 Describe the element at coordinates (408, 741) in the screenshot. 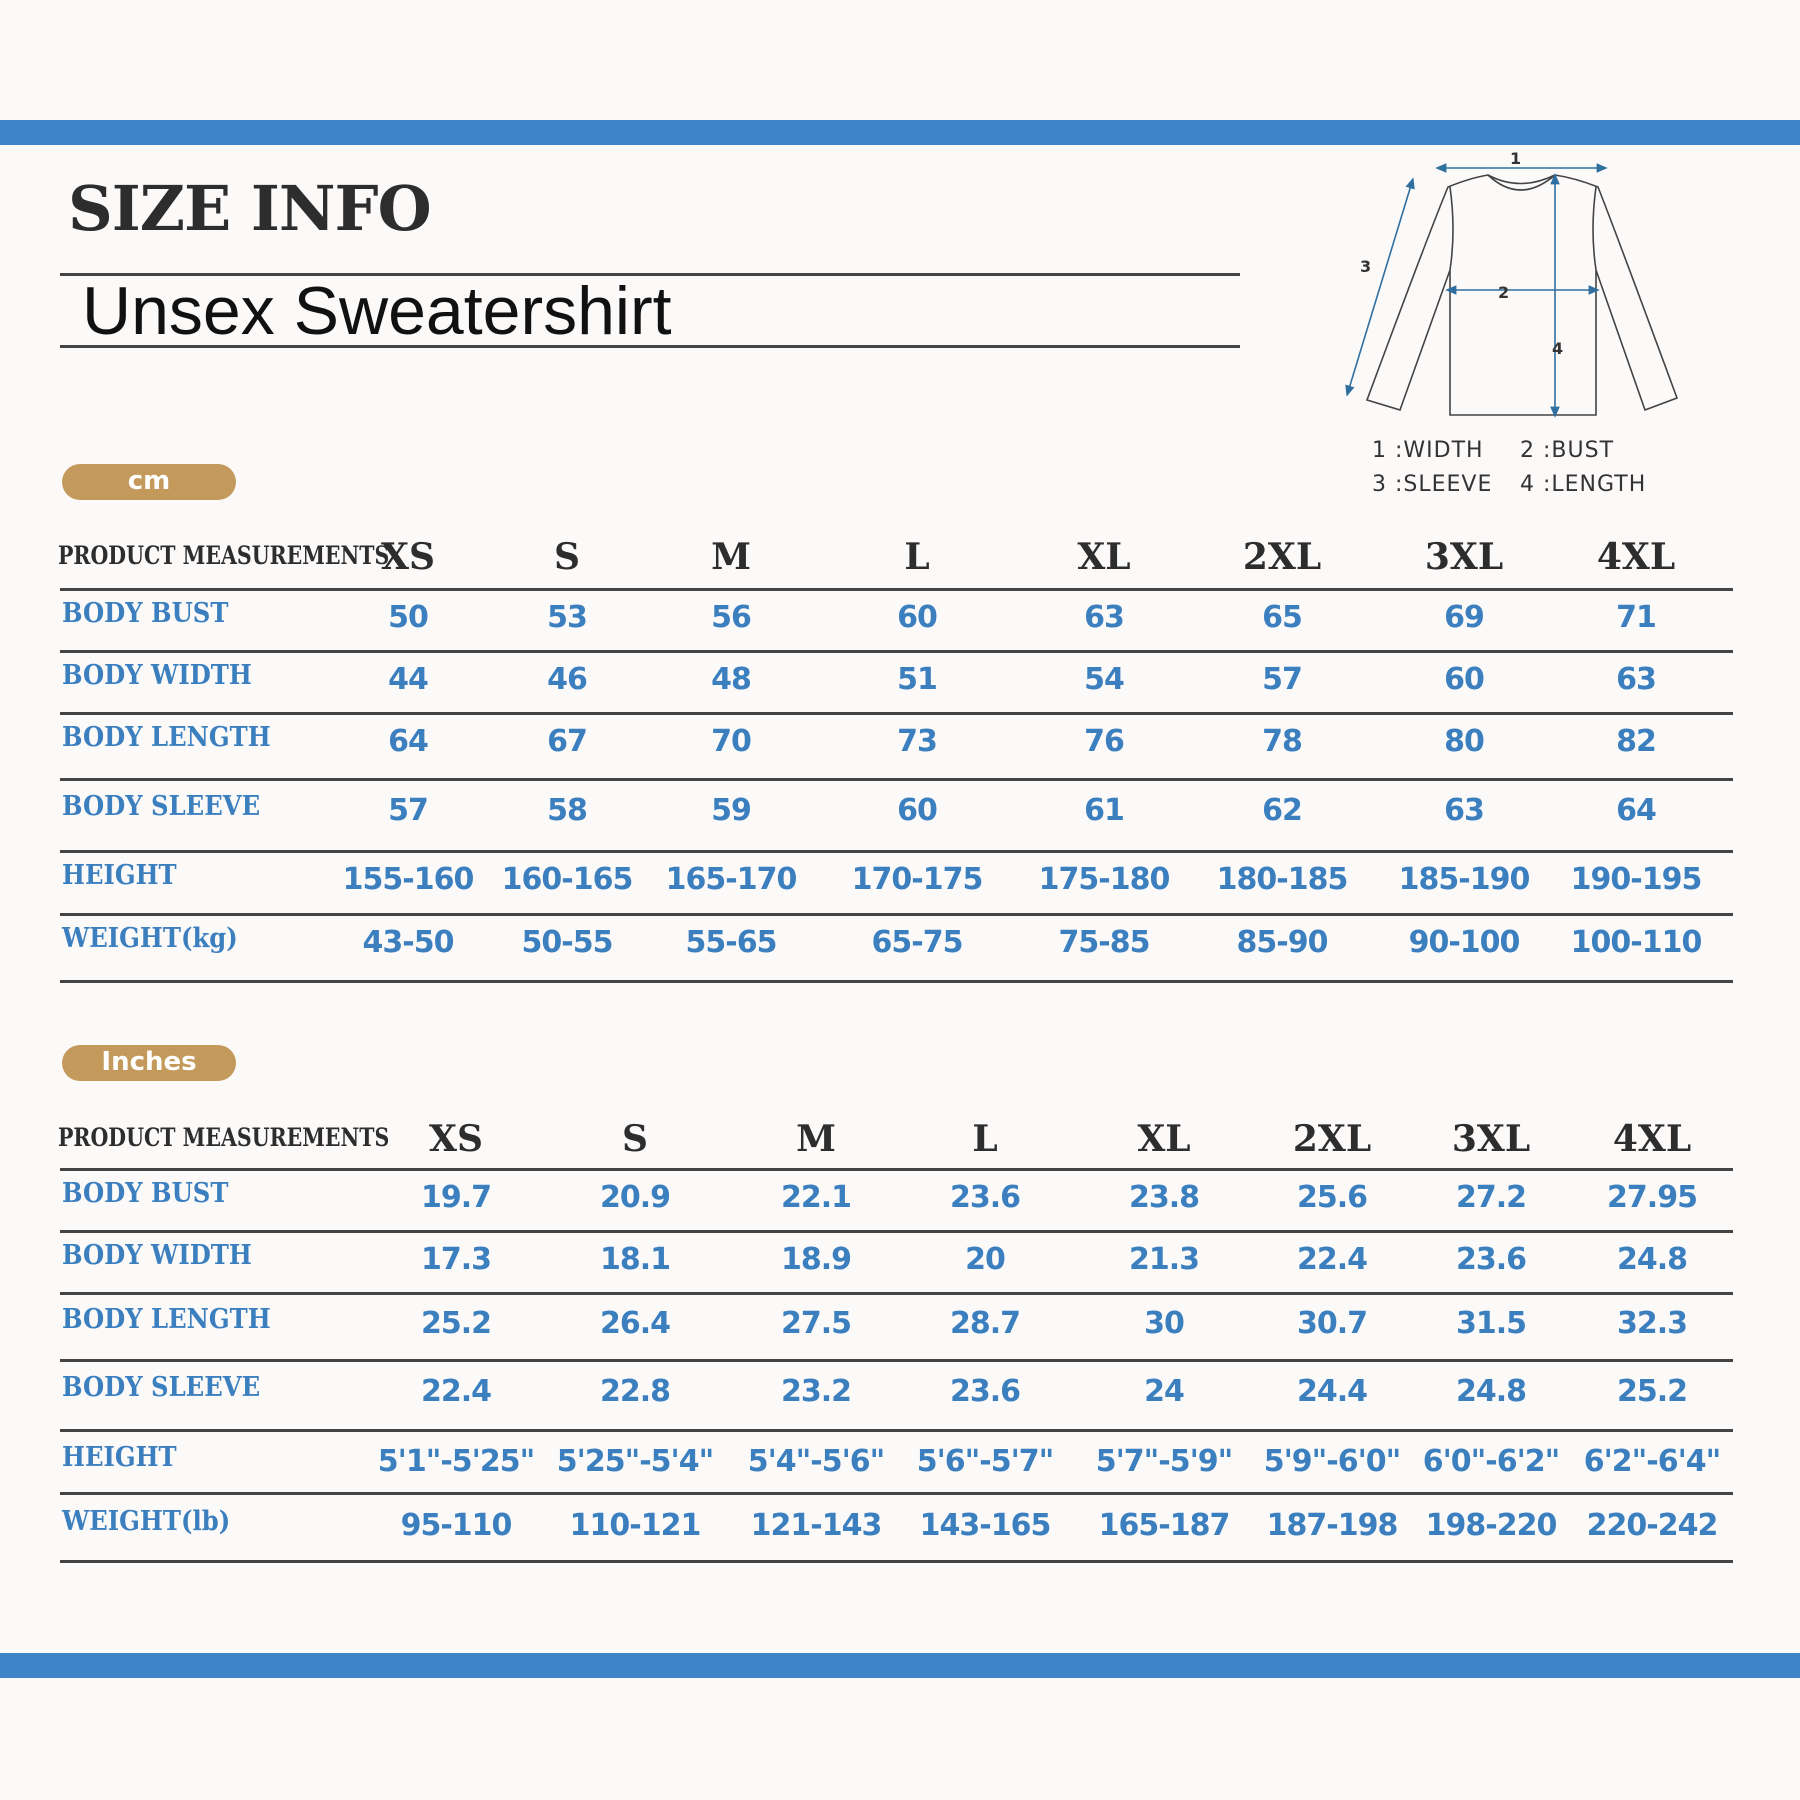

I see `value-cell: 64` at that location.